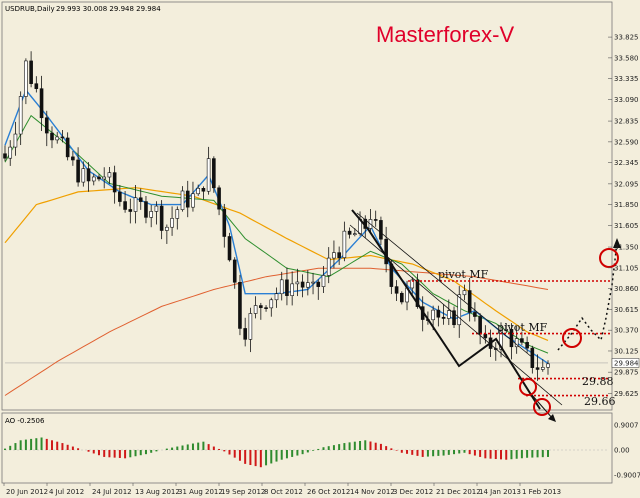 The image size is (640, 498). What do you see at coordinates (541, 492) in the screenshot?
I see `x-tick-label: 1 Feb 2013` at bounding box center [541, 492].